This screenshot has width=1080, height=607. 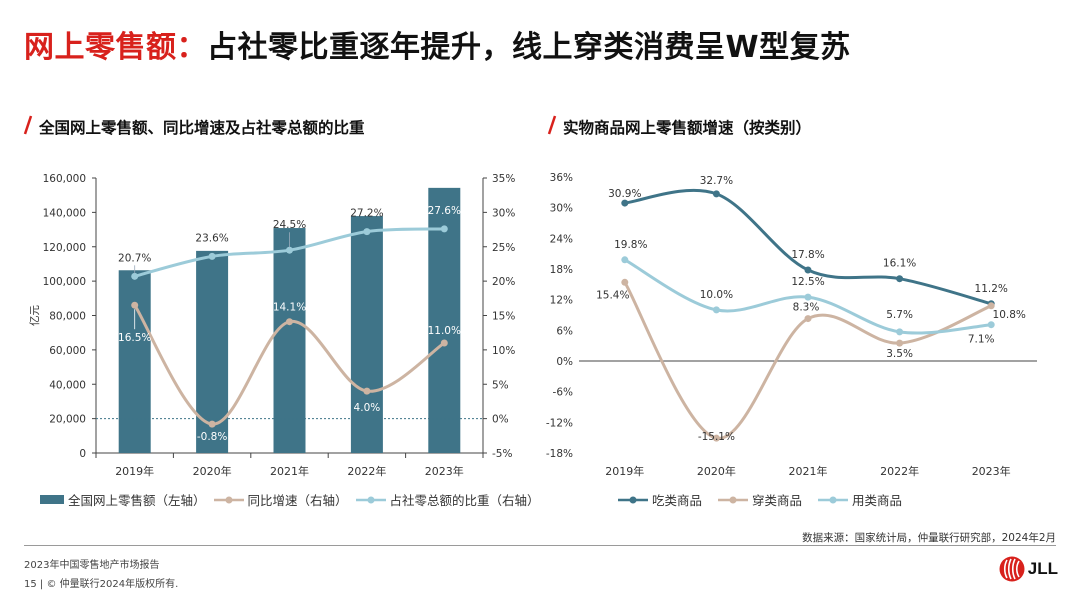 What do you see at coordinates (900, 279) in the screenshot?
I see `food-point-2022年` at bounding box center [900, 279].